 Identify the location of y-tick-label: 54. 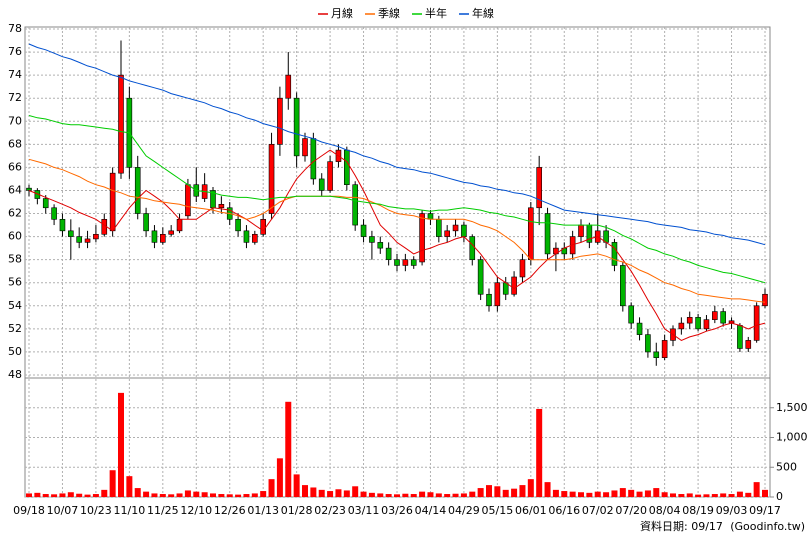
(15, 305).